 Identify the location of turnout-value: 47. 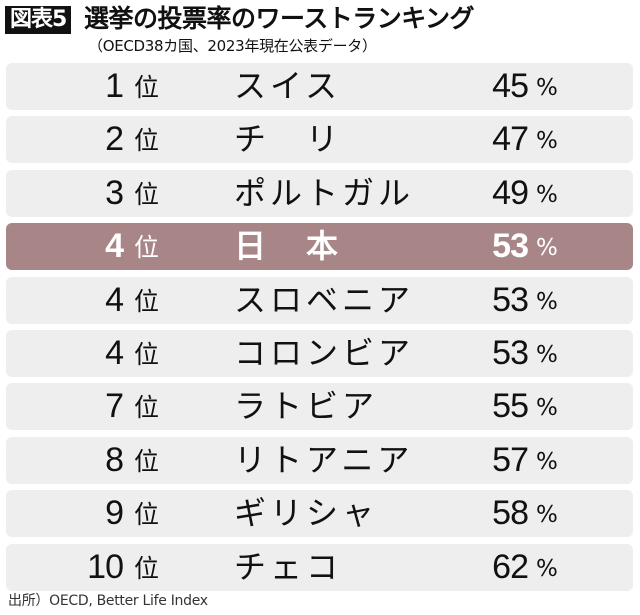
(510, 139).